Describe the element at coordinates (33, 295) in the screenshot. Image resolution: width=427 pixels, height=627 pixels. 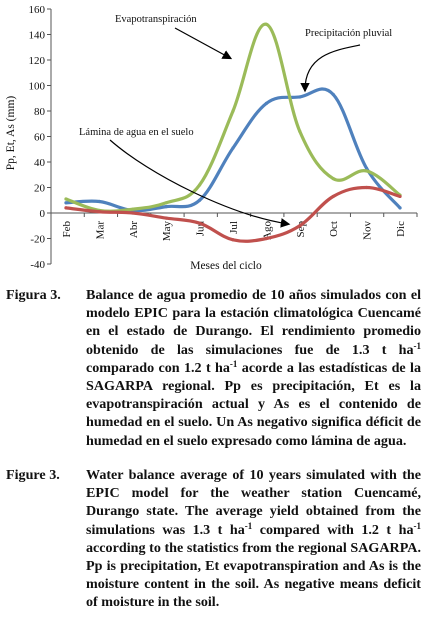
I see `caption-label-spanish: Figura 3.` at that location.